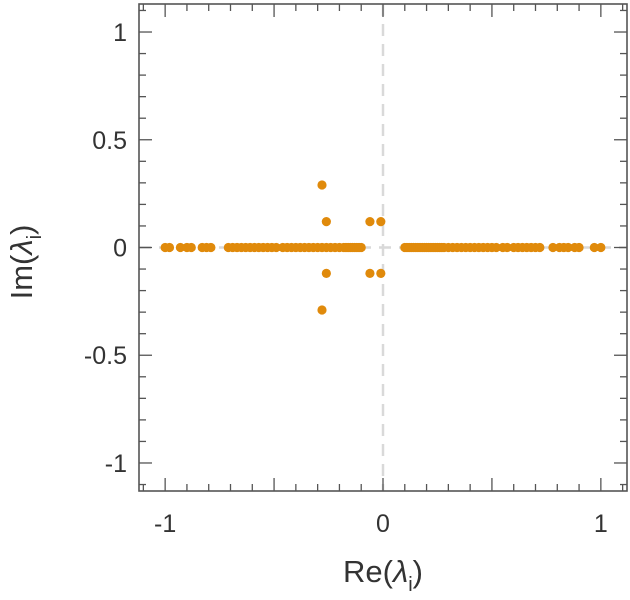 This screenshot has width=630, height=600. What do you see at coordinates (25, 262) in the screenshot?
I see `y-axis-label: Im(λi)` at bounding box center [25, 262].